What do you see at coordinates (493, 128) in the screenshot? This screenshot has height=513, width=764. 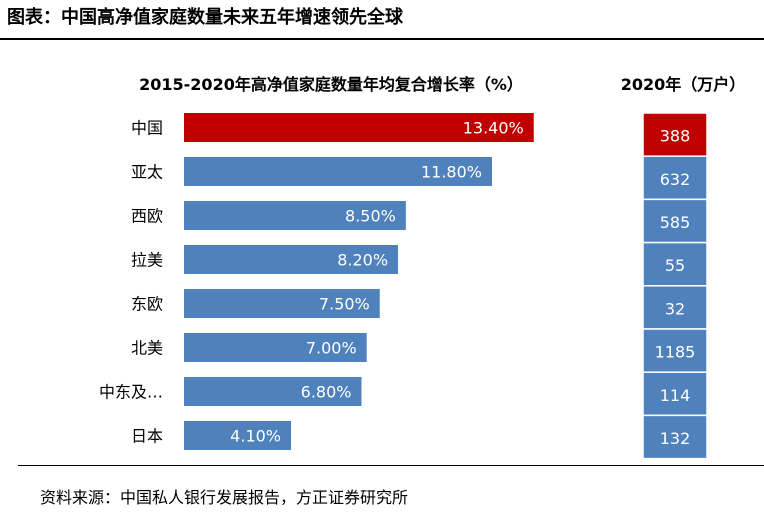 I see `bar-value-label: 13.40%` at bounding box center [493, 128].